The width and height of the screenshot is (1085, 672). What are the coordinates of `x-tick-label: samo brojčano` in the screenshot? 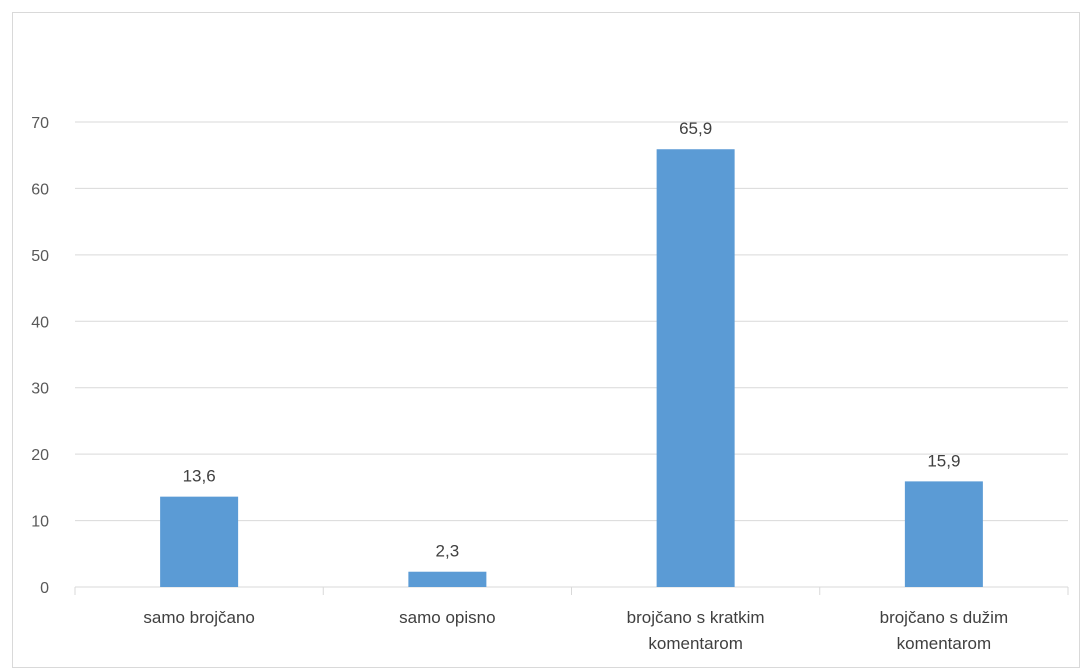 It's located at (199, 617).